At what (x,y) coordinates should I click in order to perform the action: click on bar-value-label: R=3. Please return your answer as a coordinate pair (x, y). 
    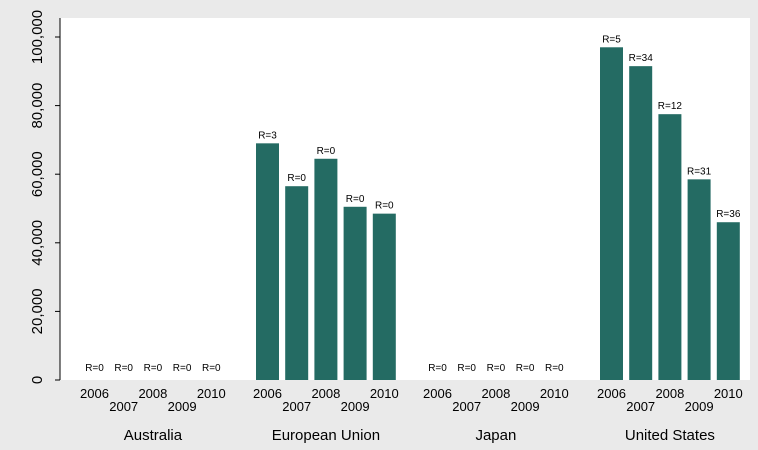
    Looking at the image, I should click on (267, 135).